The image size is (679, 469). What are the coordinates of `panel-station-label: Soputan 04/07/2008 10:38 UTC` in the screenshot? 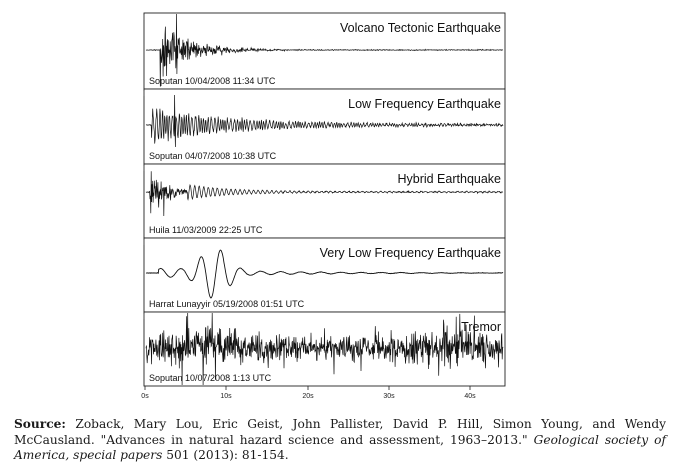 It's located at (213, 156).